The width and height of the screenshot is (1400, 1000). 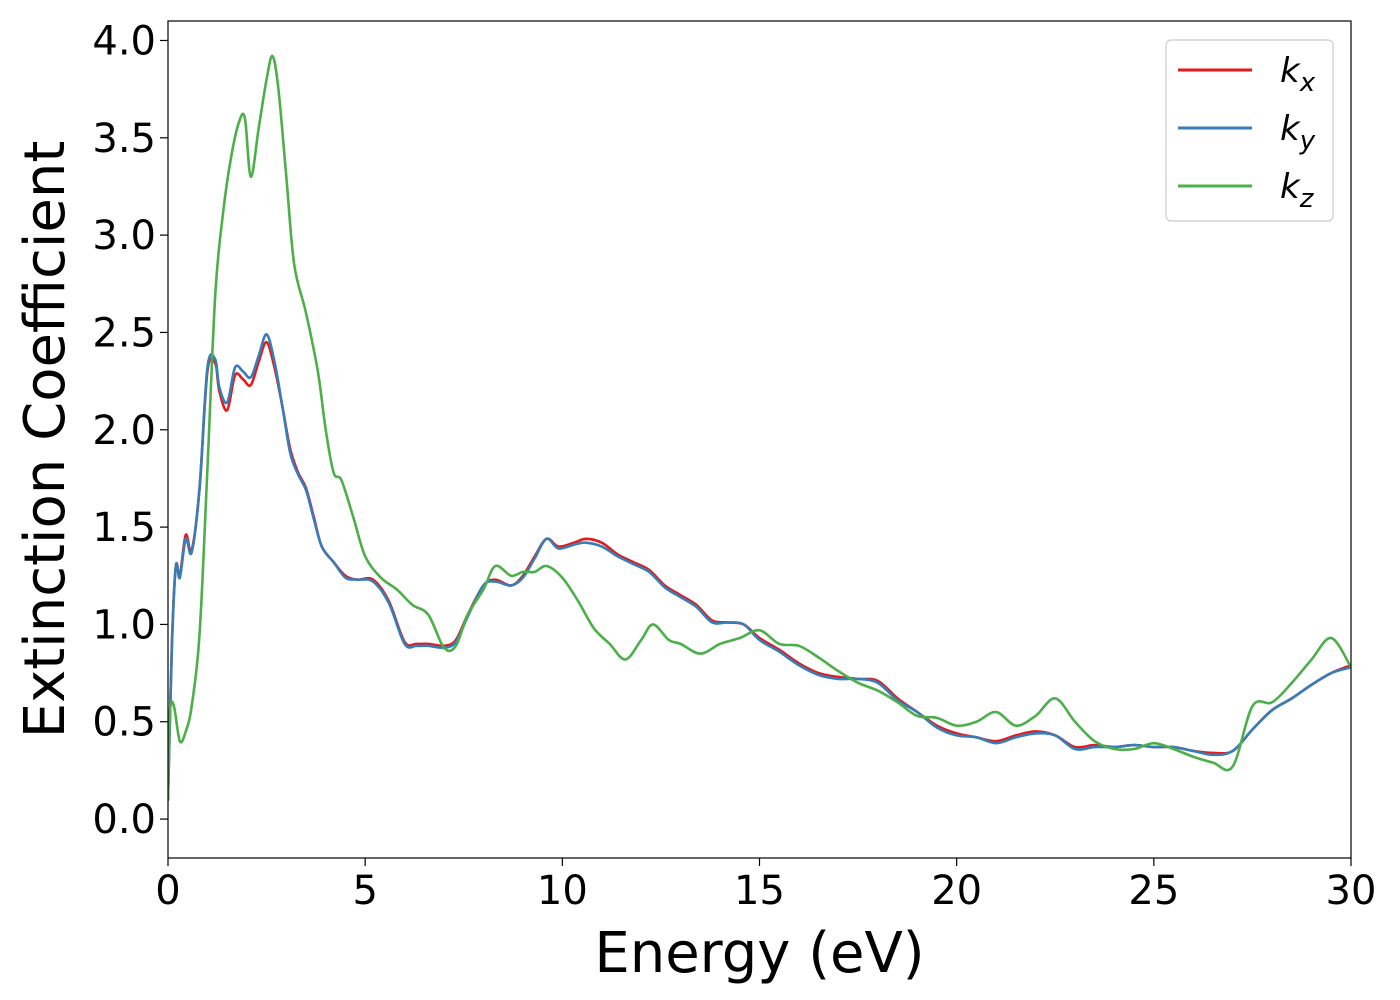 I want to click on y-axis: 0.0 0.5 1.0 1.5 2.0 2.5 3.0 3.5 4.0, so click(x=130, y=430).